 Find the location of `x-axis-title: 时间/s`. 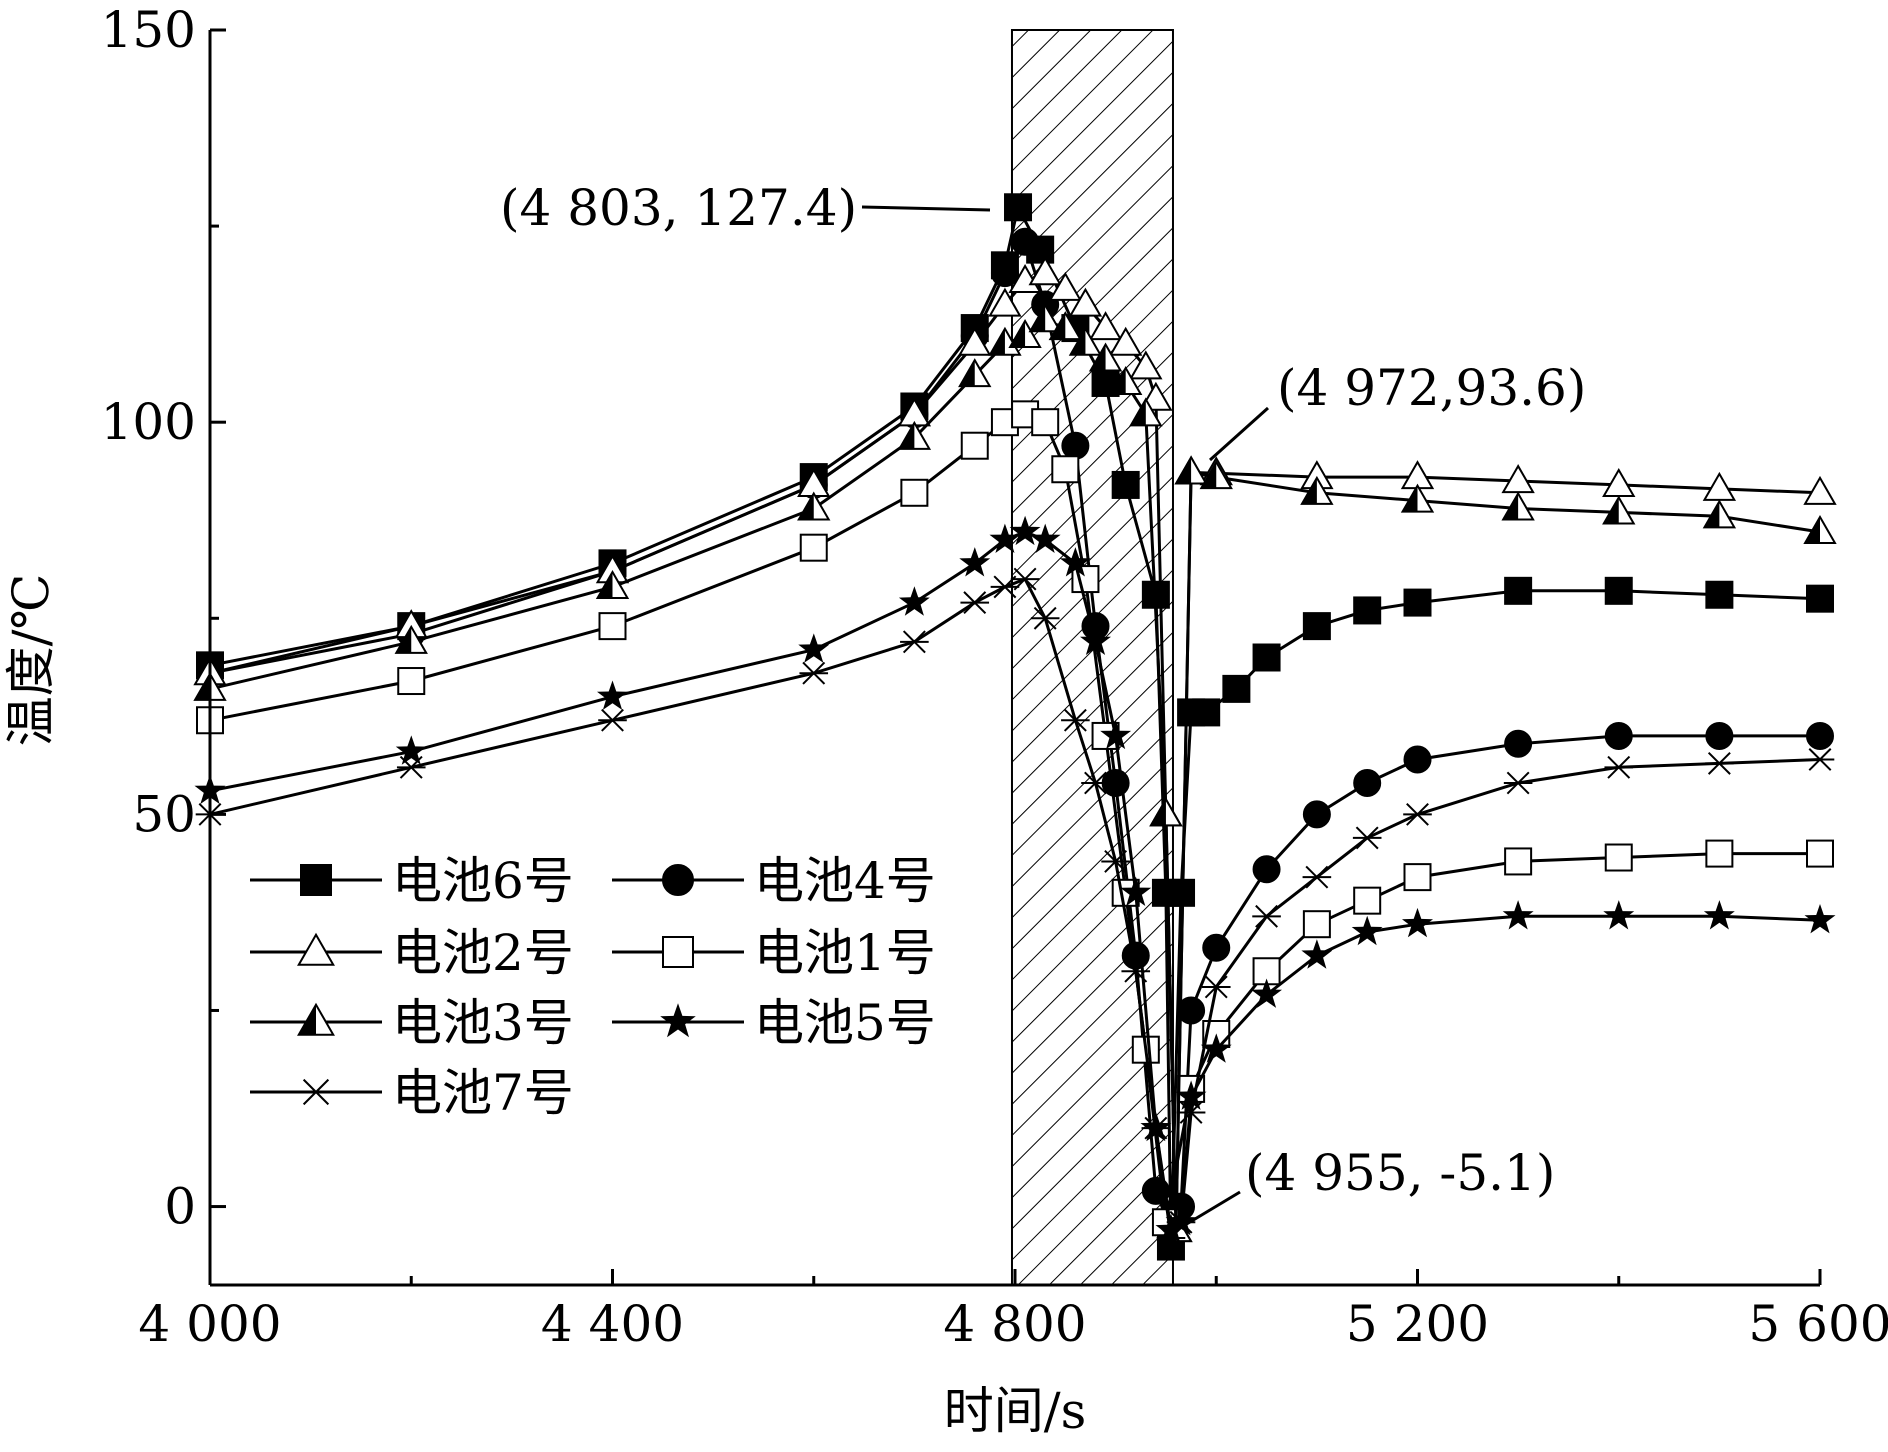

x-axis-title: 时间/s is located at coordinates (1015, 1411).